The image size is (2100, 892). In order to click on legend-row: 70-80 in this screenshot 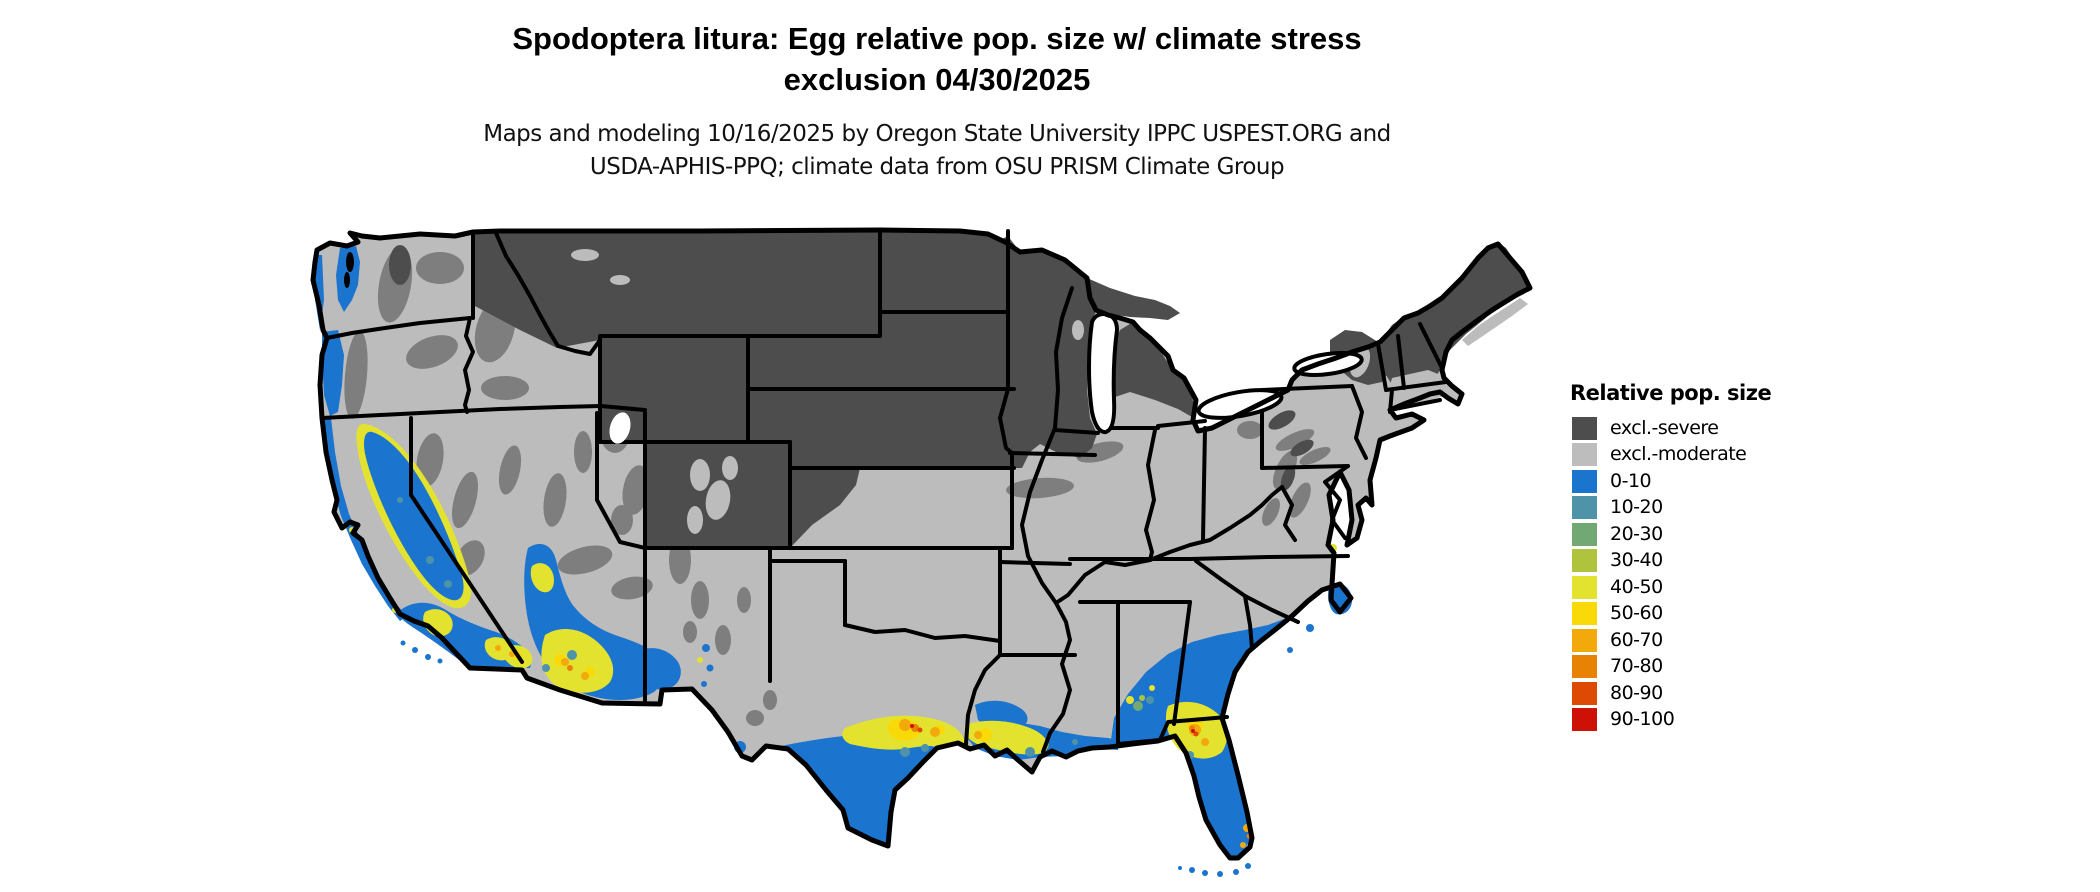, I will do `click(1671, 667)`.